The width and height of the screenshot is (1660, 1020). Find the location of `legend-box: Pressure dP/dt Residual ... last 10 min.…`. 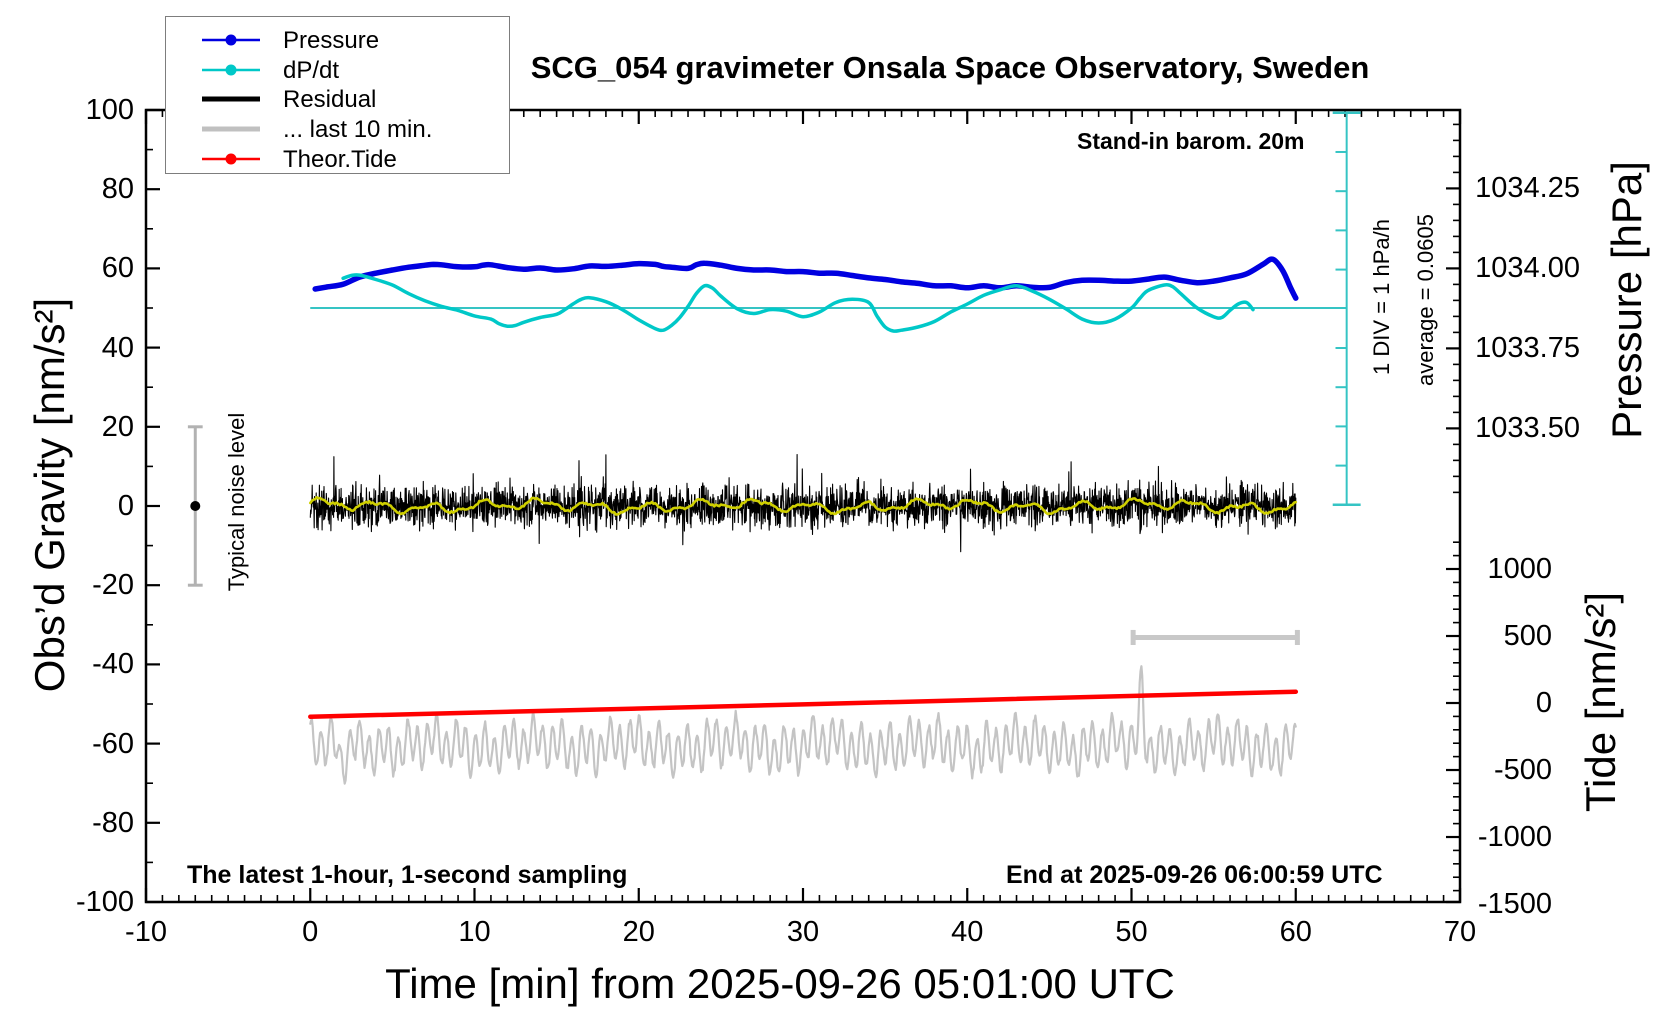

legend-box: Pressure dP/dt Residual ... last 10 min.… is located at coordinates (337, 95).